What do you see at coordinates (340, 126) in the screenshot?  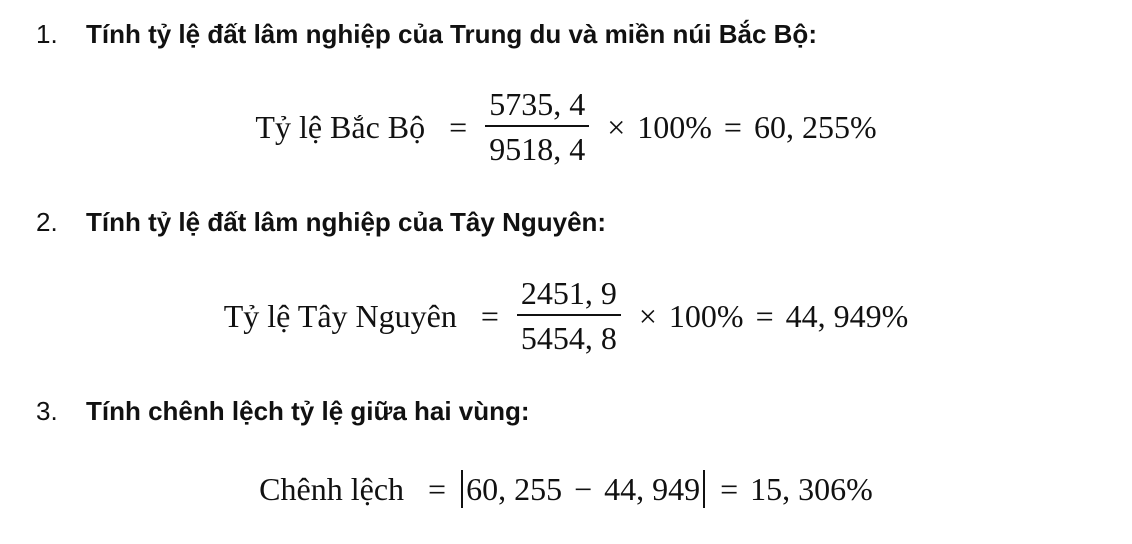 I see `formula-lhs: Tỷ lệ Bắc Bộ` at bounding box center [340, 126].